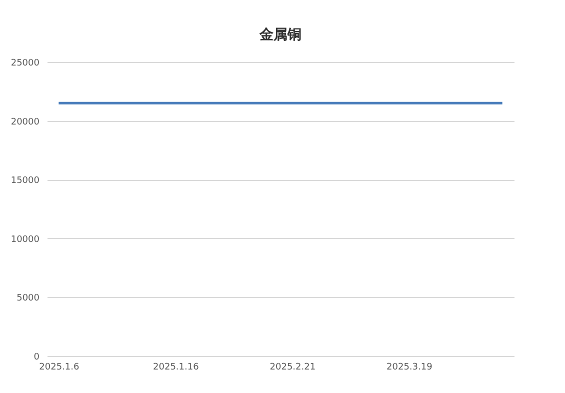  What do you see at coordinates (293, 367) in the screenshot?
I see `x-tick-label: 2025.2.21` at bounding box center [293, 367].